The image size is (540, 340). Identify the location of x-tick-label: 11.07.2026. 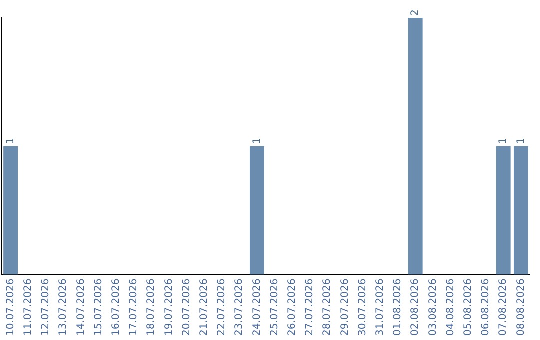
(28, 307).